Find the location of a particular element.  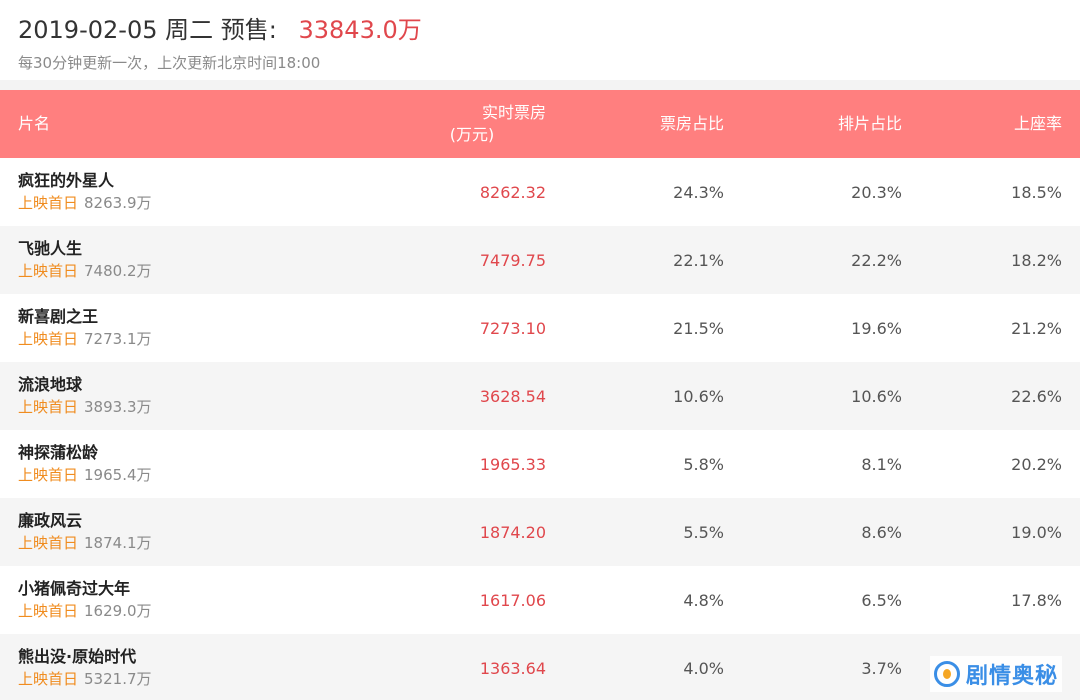

movie-title: 熊出没·原始时代 is located at coordinates (77, 656).